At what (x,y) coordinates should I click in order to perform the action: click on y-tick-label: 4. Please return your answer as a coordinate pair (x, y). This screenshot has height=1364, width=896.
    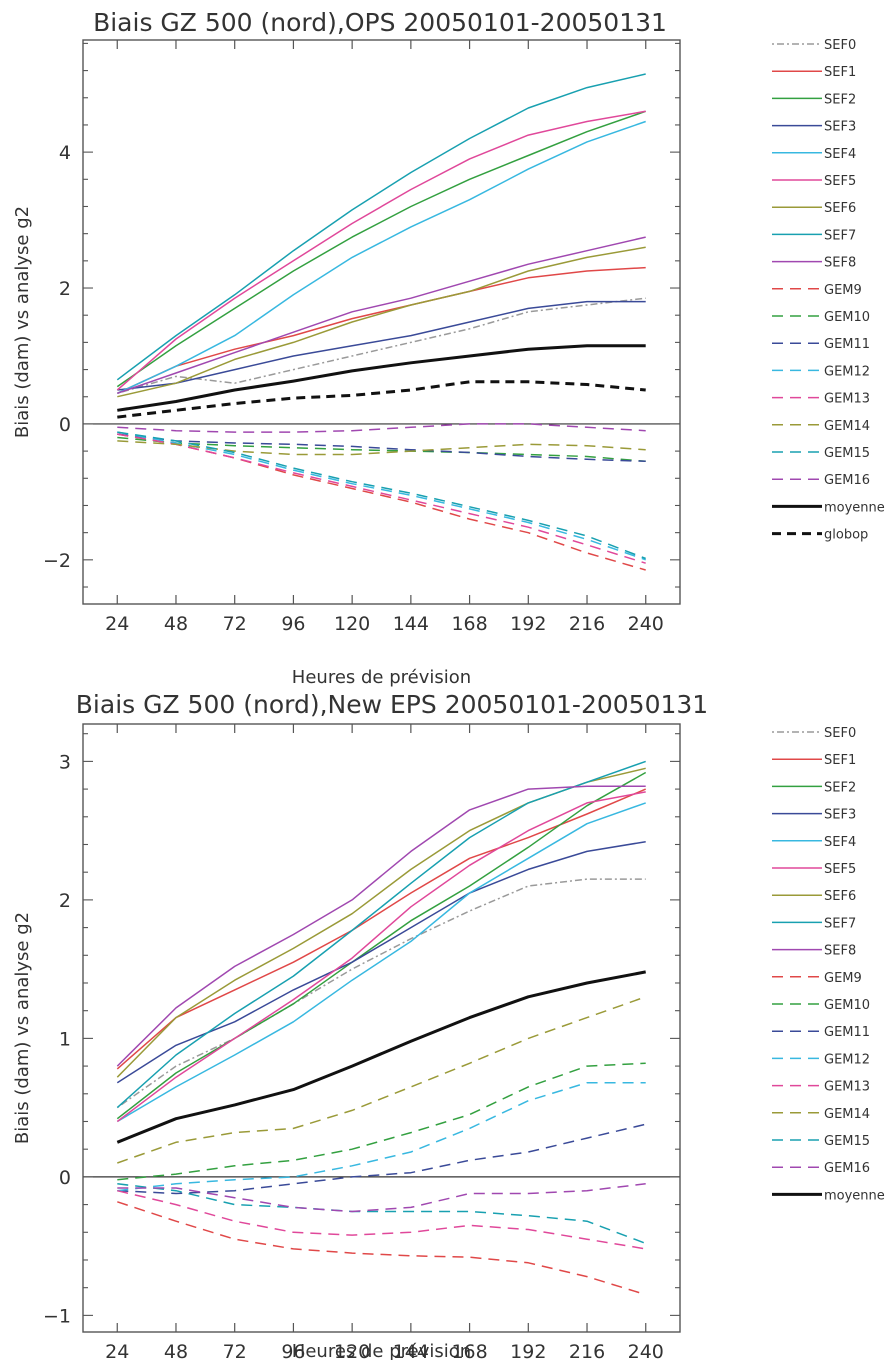
    Looking at the image, I should click on (65, 153).